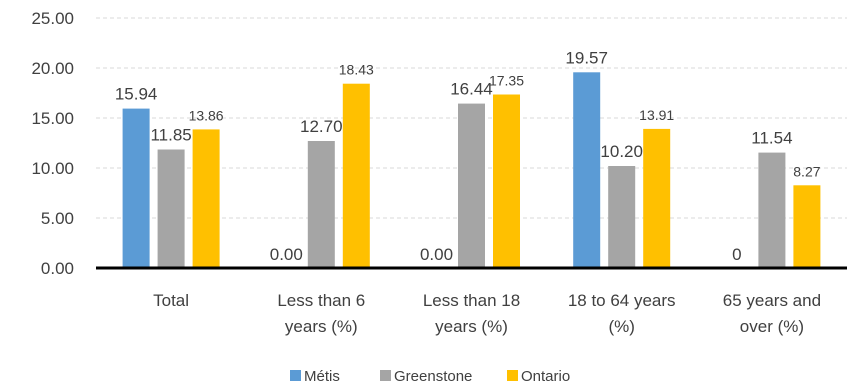 This screenshot has width=847, height=388. I want to click on legend-label: Greenstone, so click(433, 376).